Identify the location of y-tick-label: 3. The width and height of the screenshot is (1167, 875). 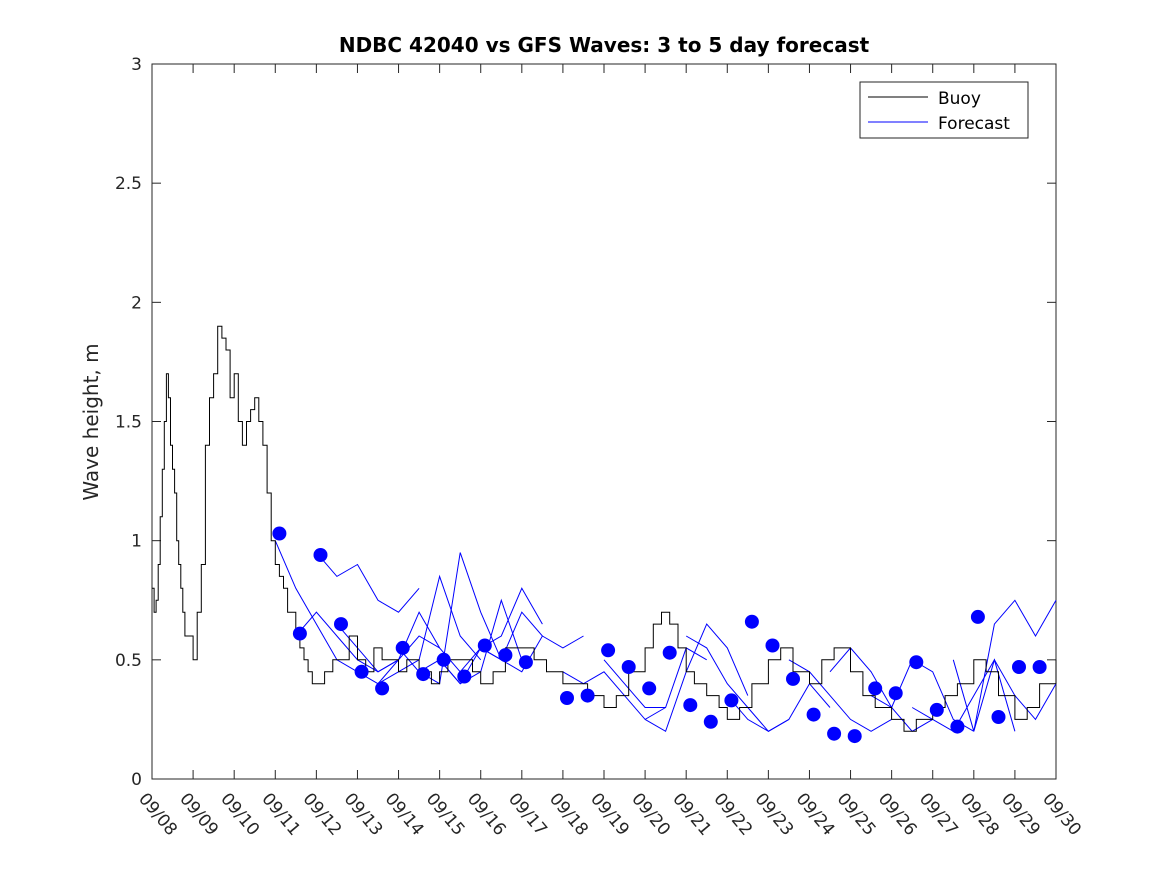
(136, 65).